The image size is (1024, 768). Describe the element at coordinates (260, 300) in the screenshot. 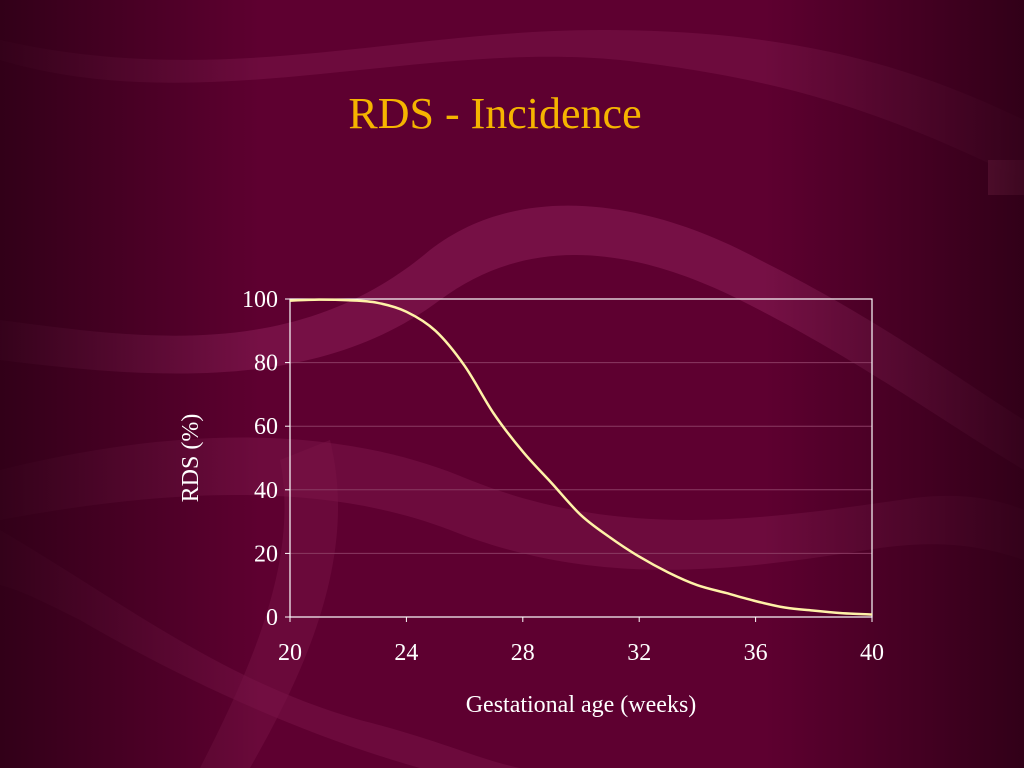

I see `y-tick-label: 100` at that location.